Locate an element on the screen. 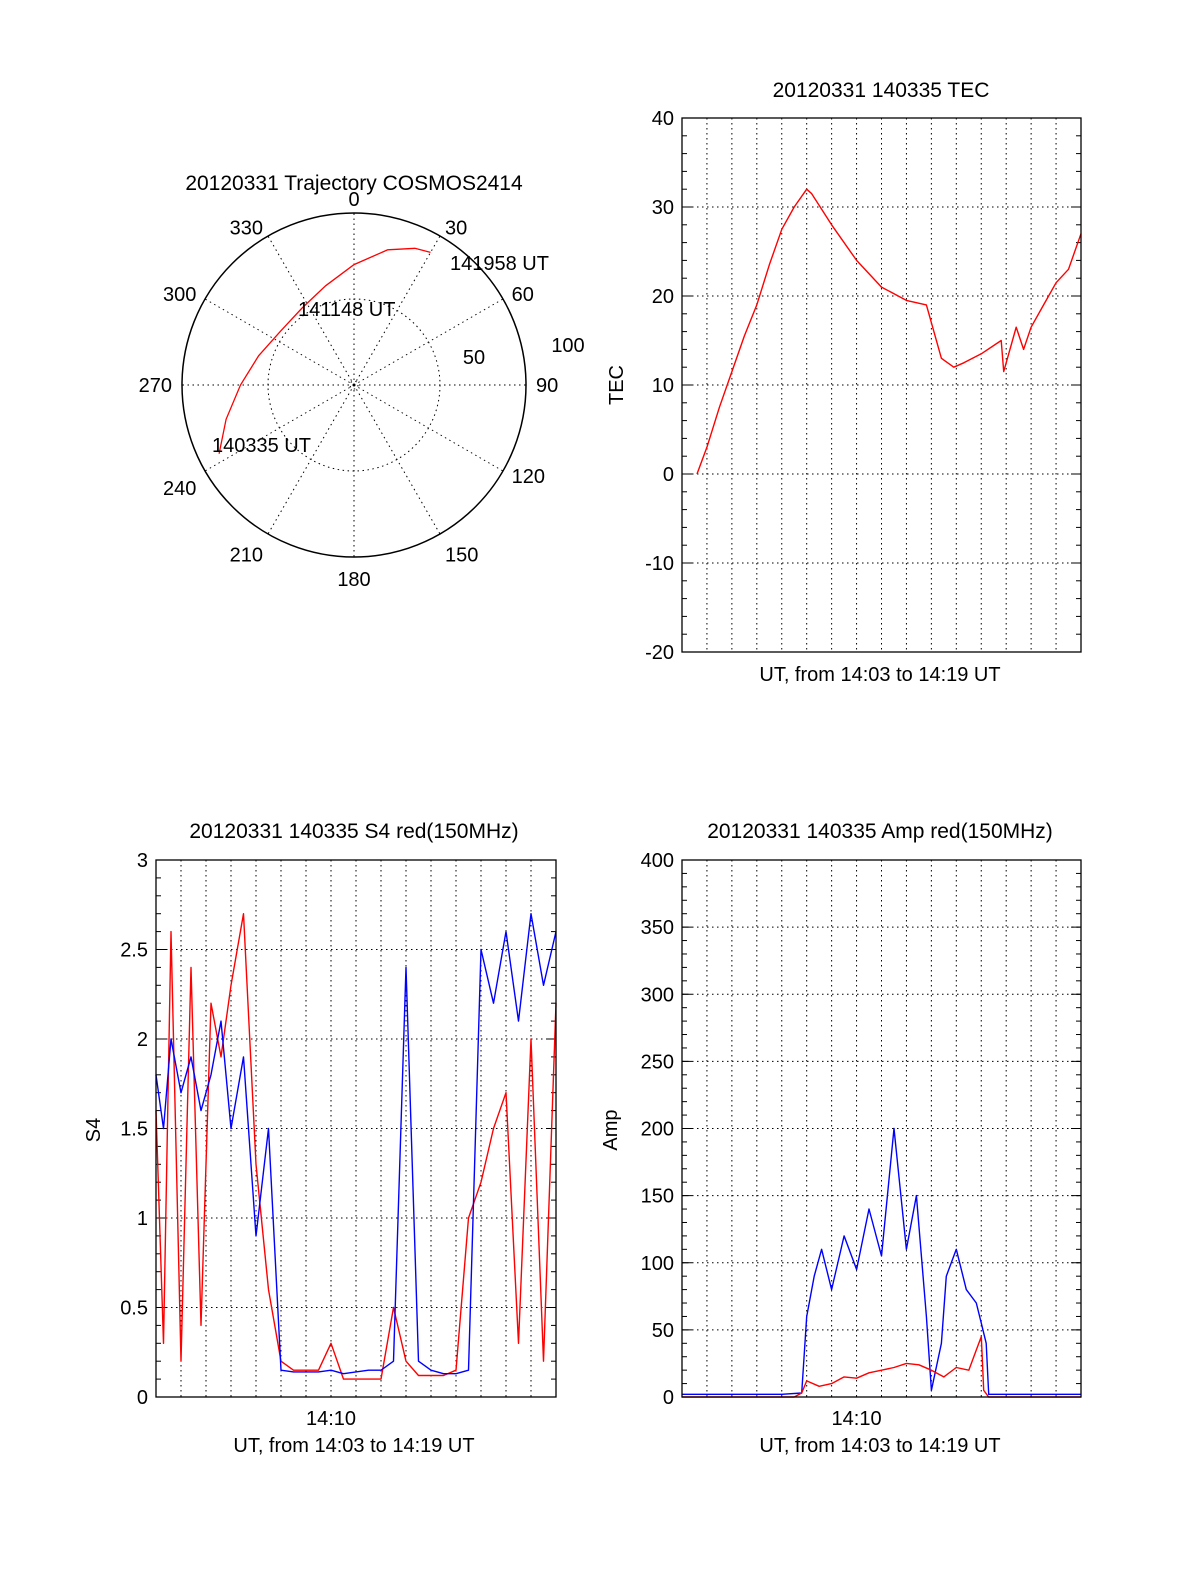  y-tick-label: 400 is located at coordinates (657, 861).